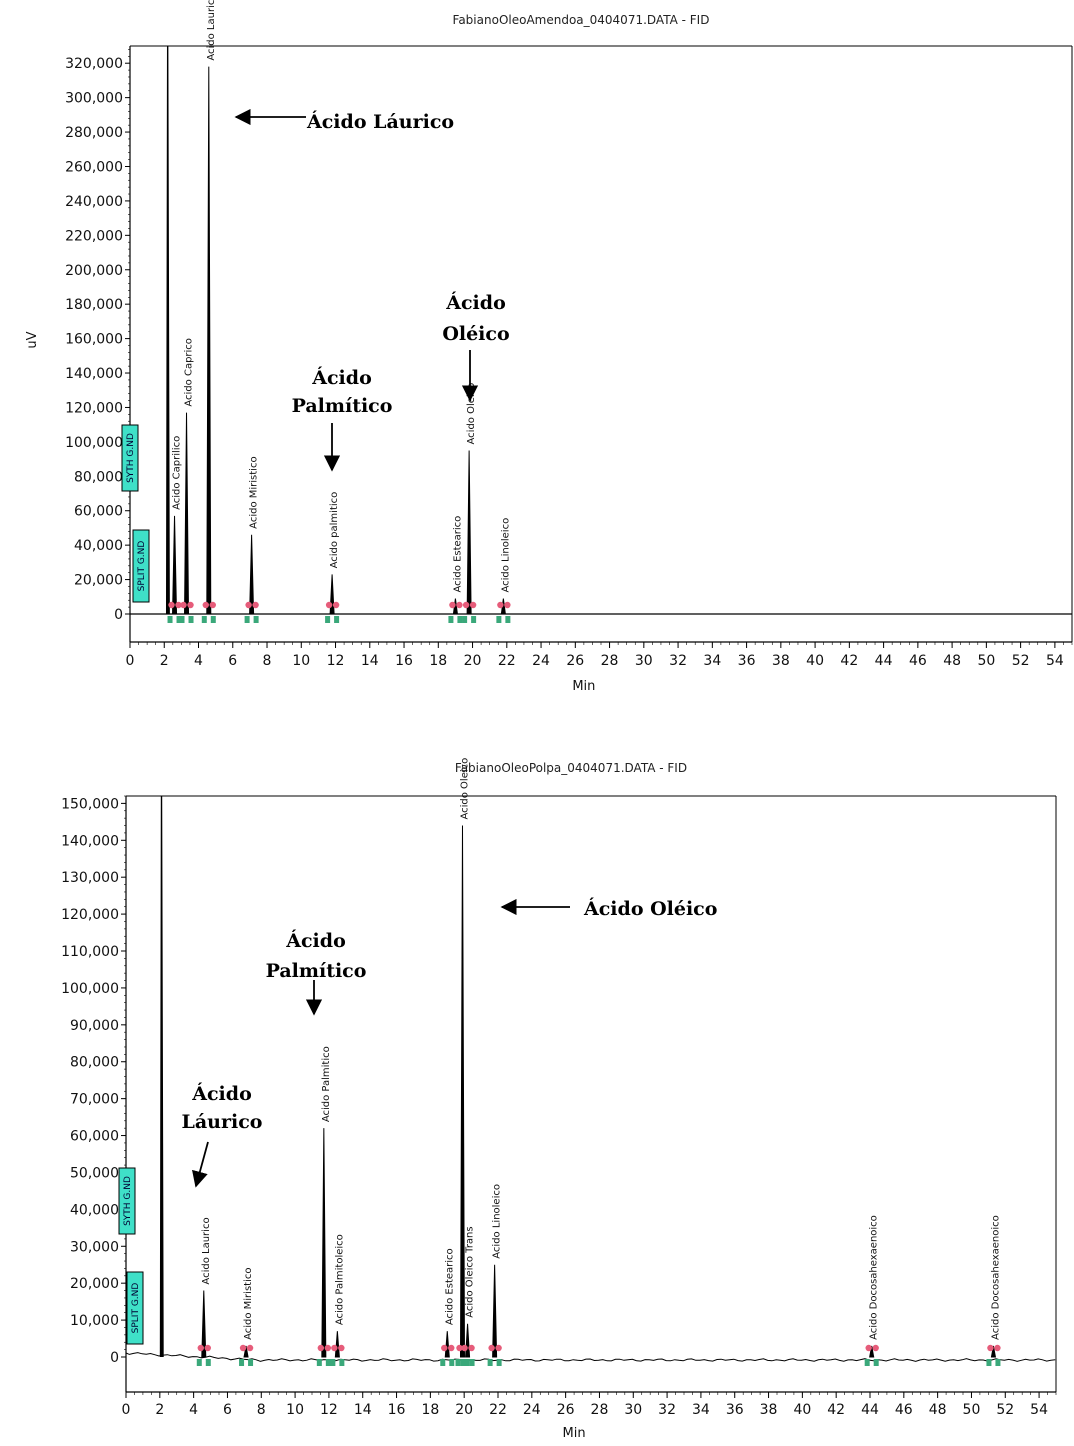 The height and width of the screenshot is (1446, 1074). Describe the element at coordinates (470, 1271) in the screenshot. I see `peak-label: Acido Oleico Trans` at that location.